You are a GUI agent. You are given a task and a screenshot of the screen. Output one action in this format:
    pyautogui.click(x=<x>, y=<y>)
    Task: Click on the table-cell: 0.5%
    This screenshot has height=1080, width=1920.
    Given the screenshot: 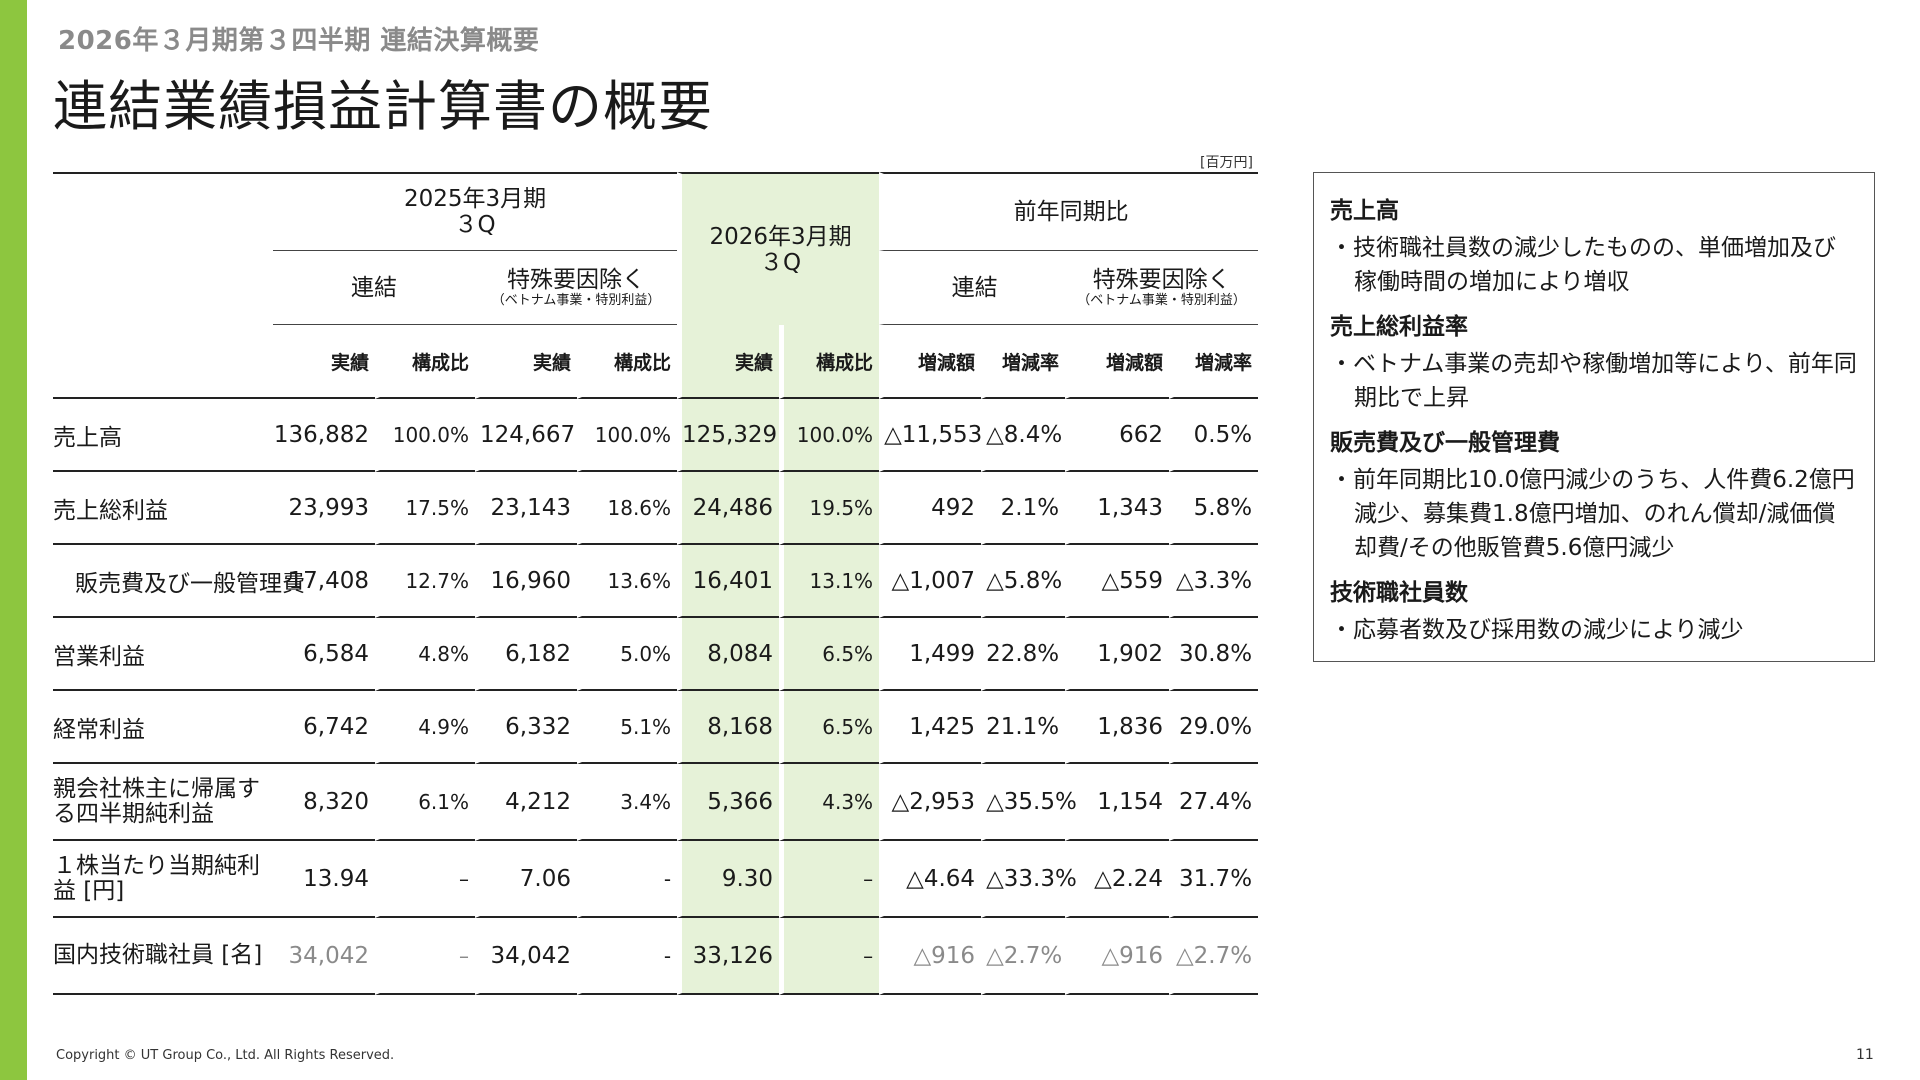 What is the action you would take?
    pyautogui.click(x=1214, y=435)
    